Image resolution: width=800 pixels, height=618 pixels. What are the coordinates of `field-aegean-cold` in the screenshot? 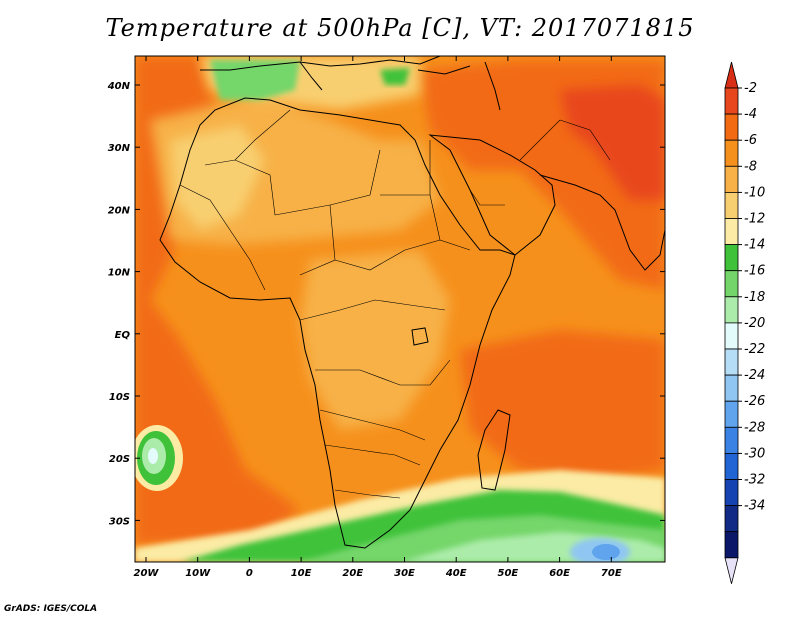 It's located at (395, 76).